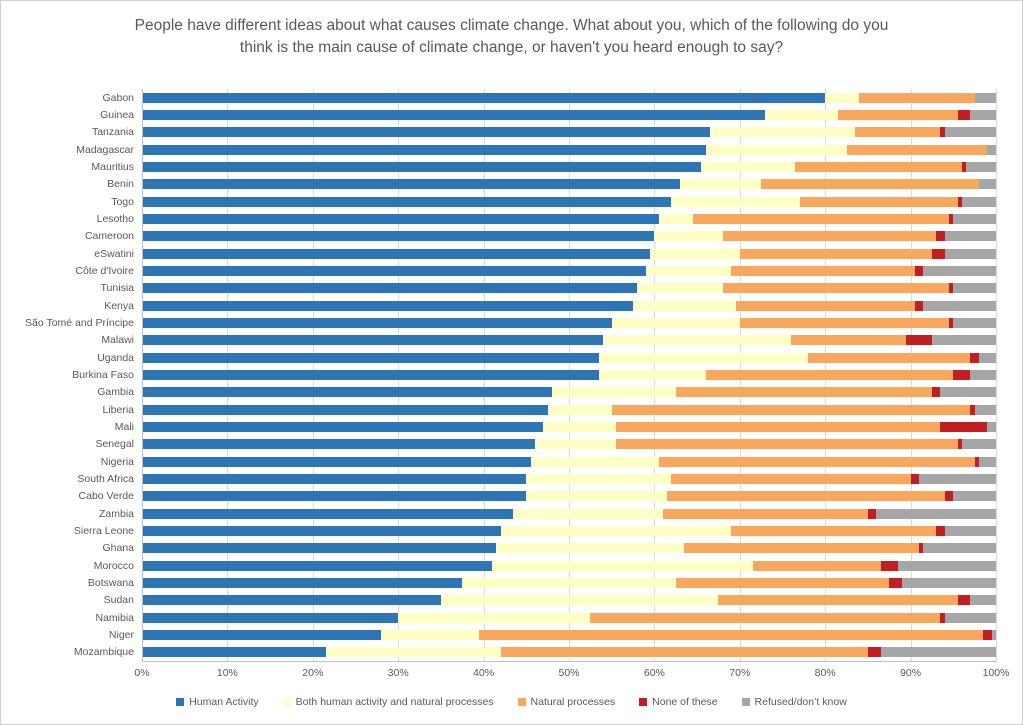  I want to click on category-label: Liberia, so click(118, 409).